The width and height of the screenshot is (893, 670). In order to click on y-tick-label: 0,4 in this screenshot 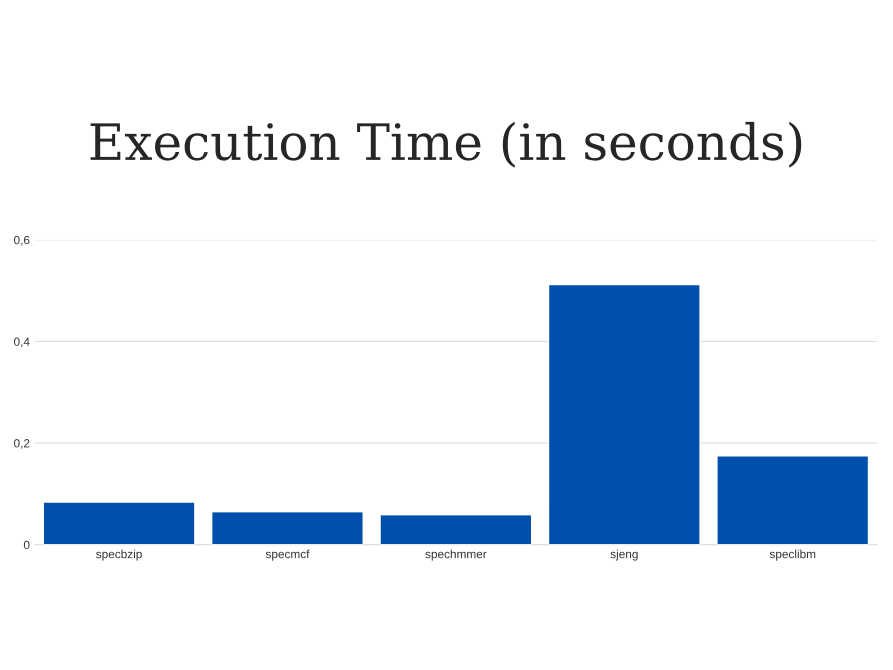, I will do `click(22, 343)`.